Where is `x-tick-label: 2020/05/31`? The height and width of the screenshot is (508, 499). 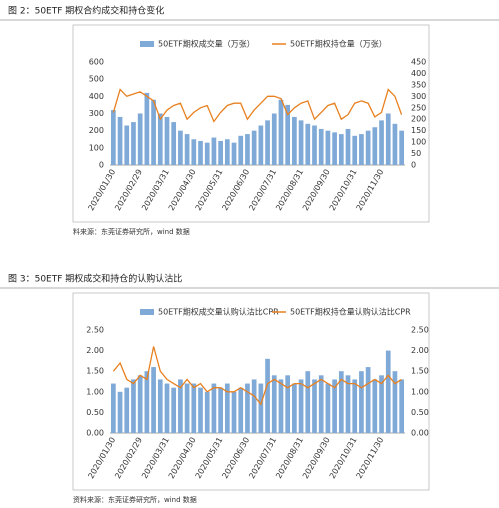
x-tick-label: 2020/05/31 is located at coordinates (209, 190).